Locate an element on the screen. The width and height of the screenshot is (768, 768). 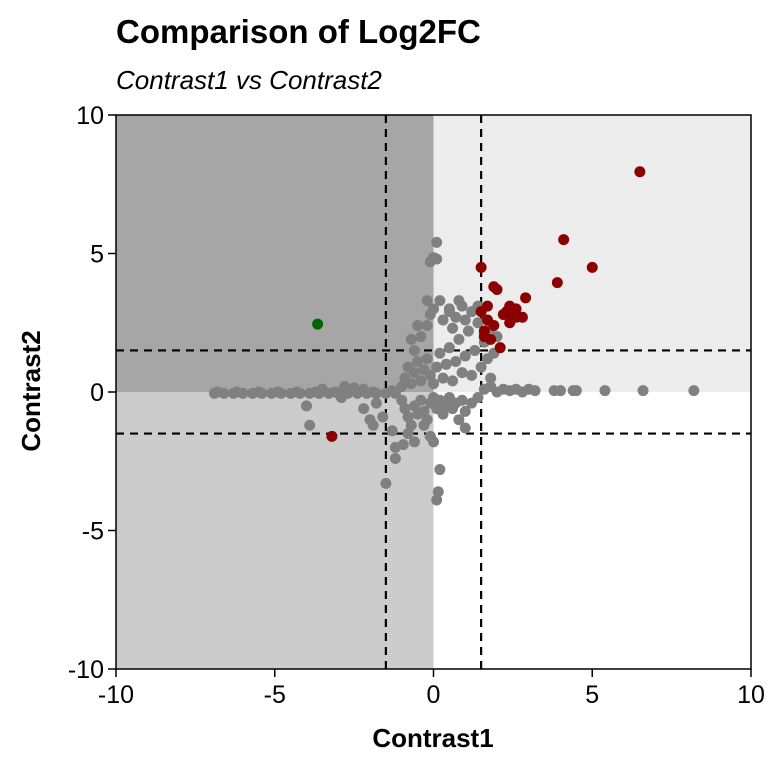
y-tick-label: 5 is located at coordinates (97, 255).